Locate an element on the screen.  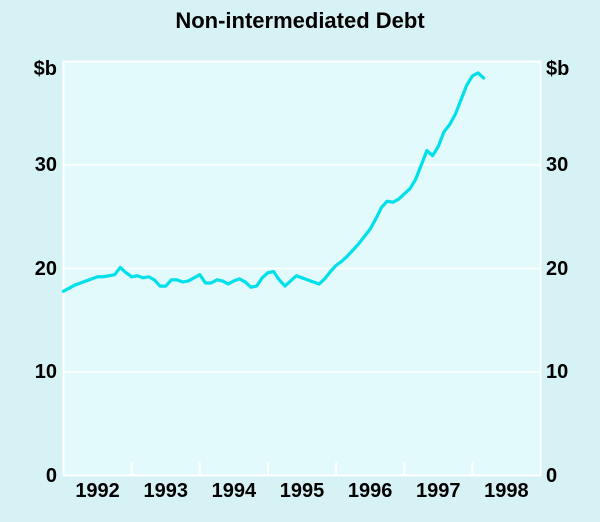
y-axis-label-left-0: 0 is located at coordinates (51, 475).